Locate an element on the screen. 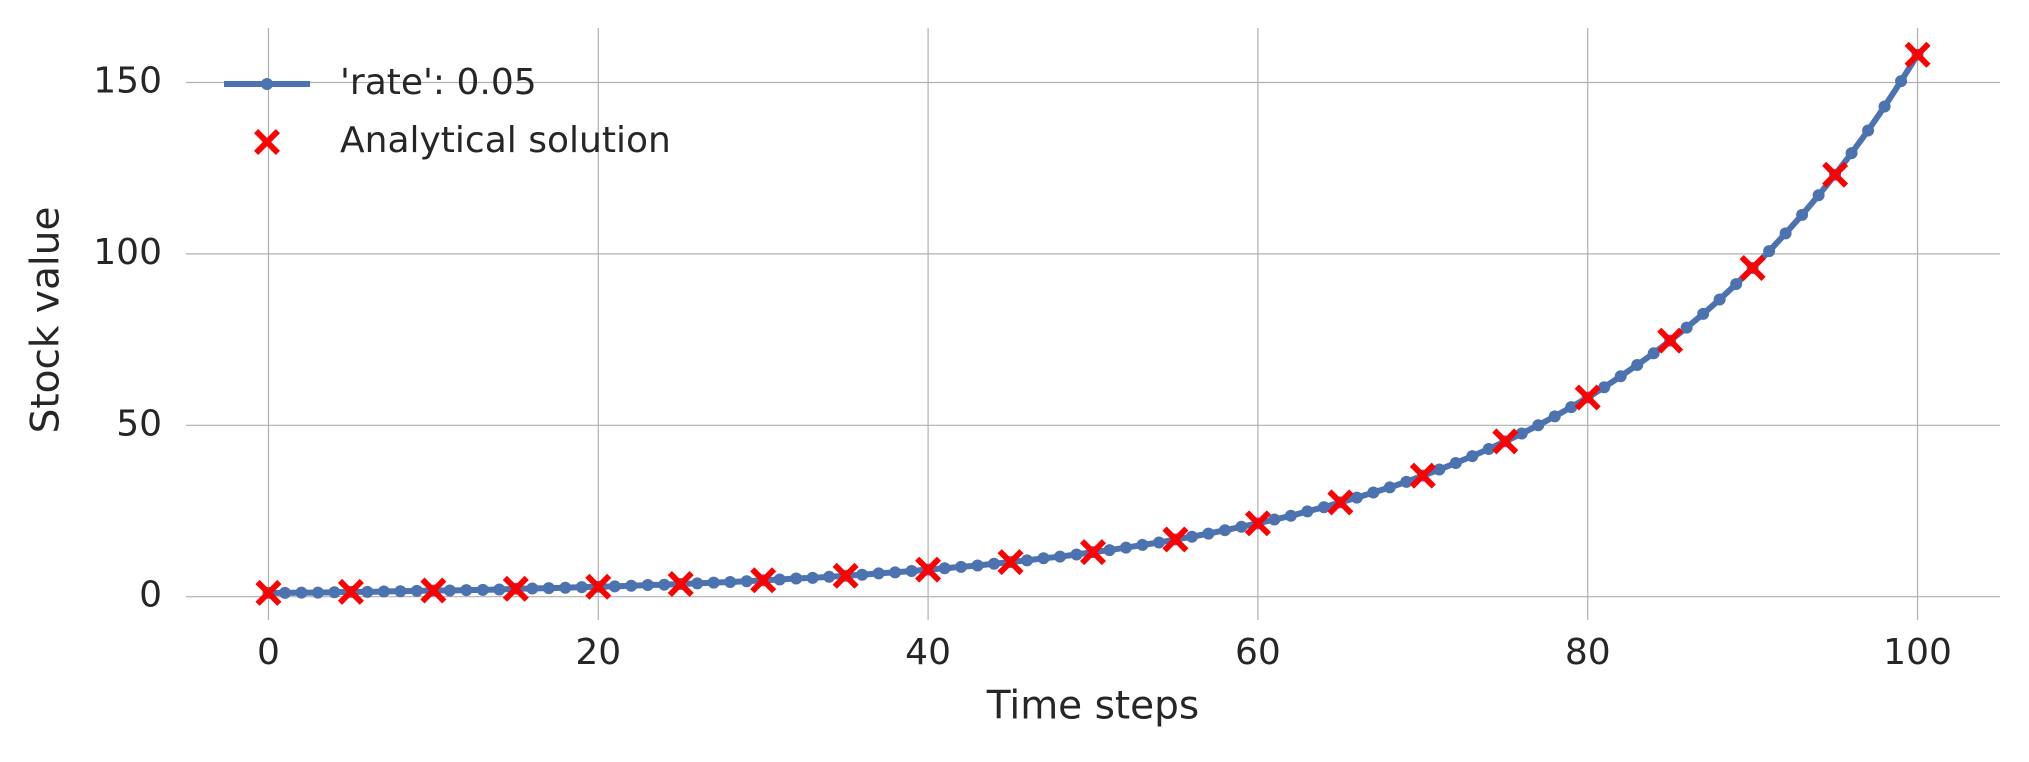 This screenshot has width=2029, height=762. x-tick-label: 80 is located at coordinates (1588, 652).